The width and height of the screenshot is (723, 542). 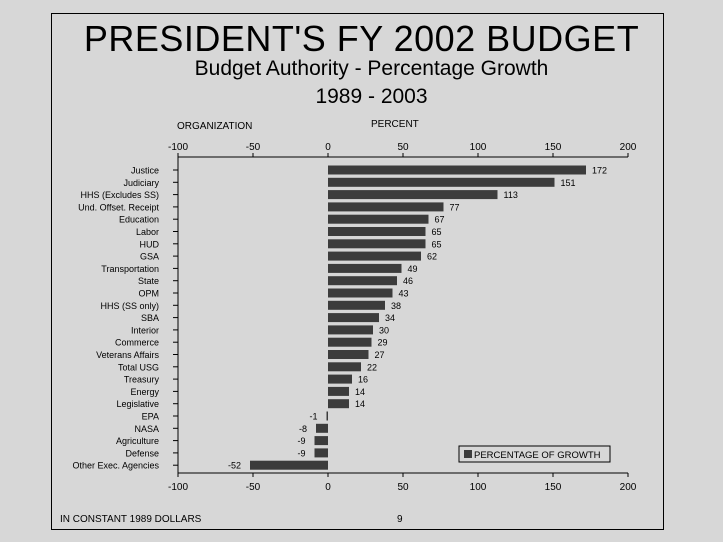 I want to click on category-label: OPM, so click(x=148, y=294).